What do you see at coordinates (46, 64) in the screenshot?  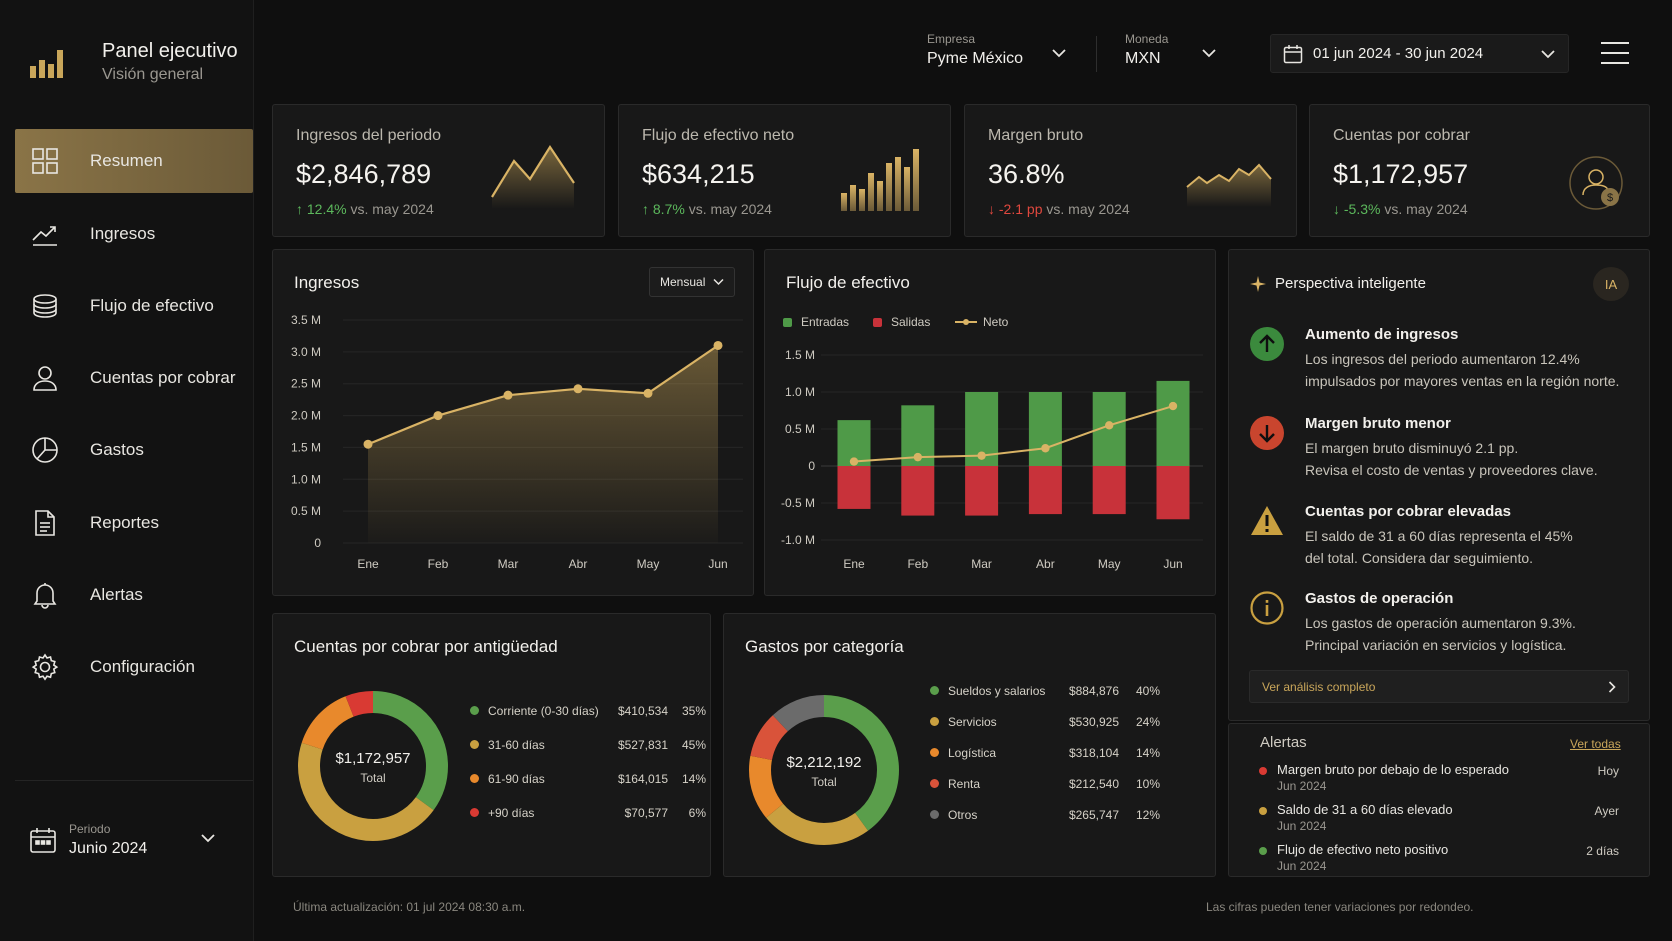 I see `bar-chart-logo-icon` at bounding box center [46, 64].